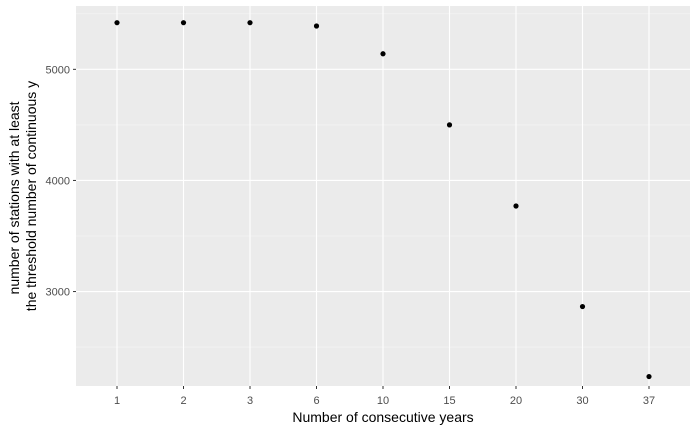 This screenshot has height=432, width=700. I want to click on x-tick-label: 3, so click(250, 401).